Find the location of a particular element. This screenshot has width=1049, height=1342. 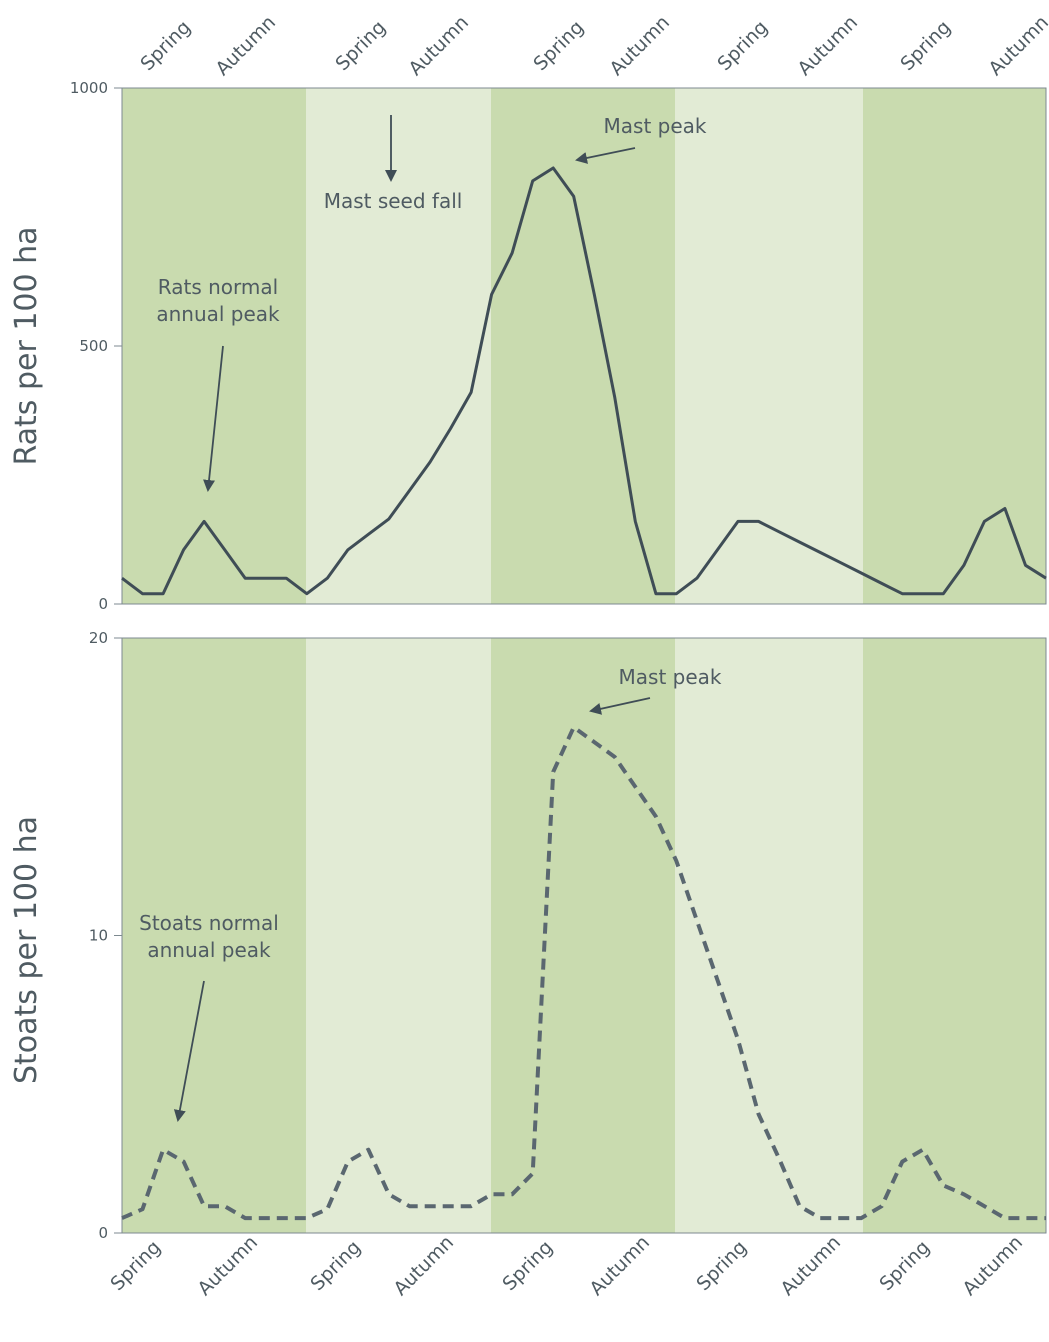

mast-seed-fall-label: Mast seed fall is located at coordinates (393, 201).